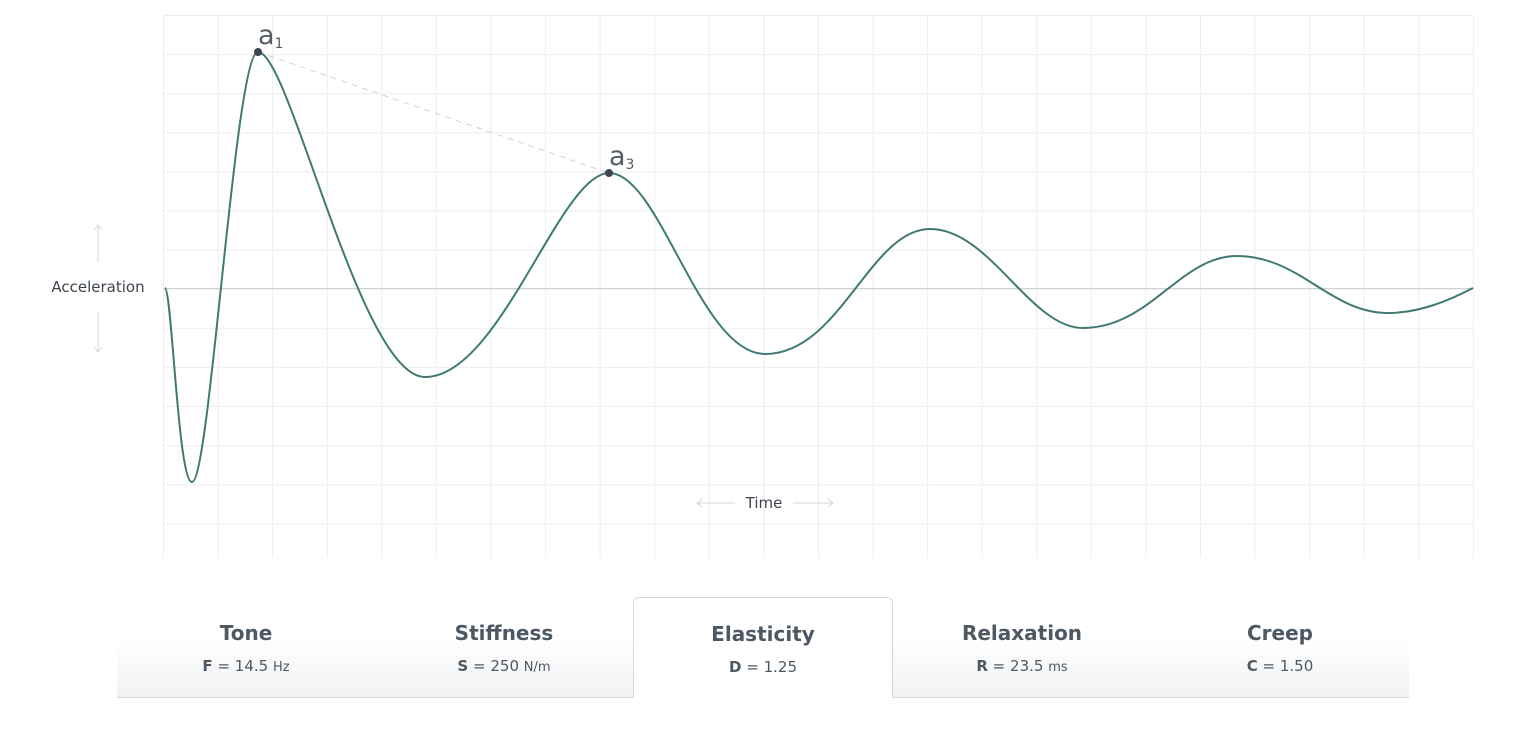 The image size is (1536, 735). Describe the element at coordinates (735, 667) in the screenshot. I see `symbol: D` at that location.